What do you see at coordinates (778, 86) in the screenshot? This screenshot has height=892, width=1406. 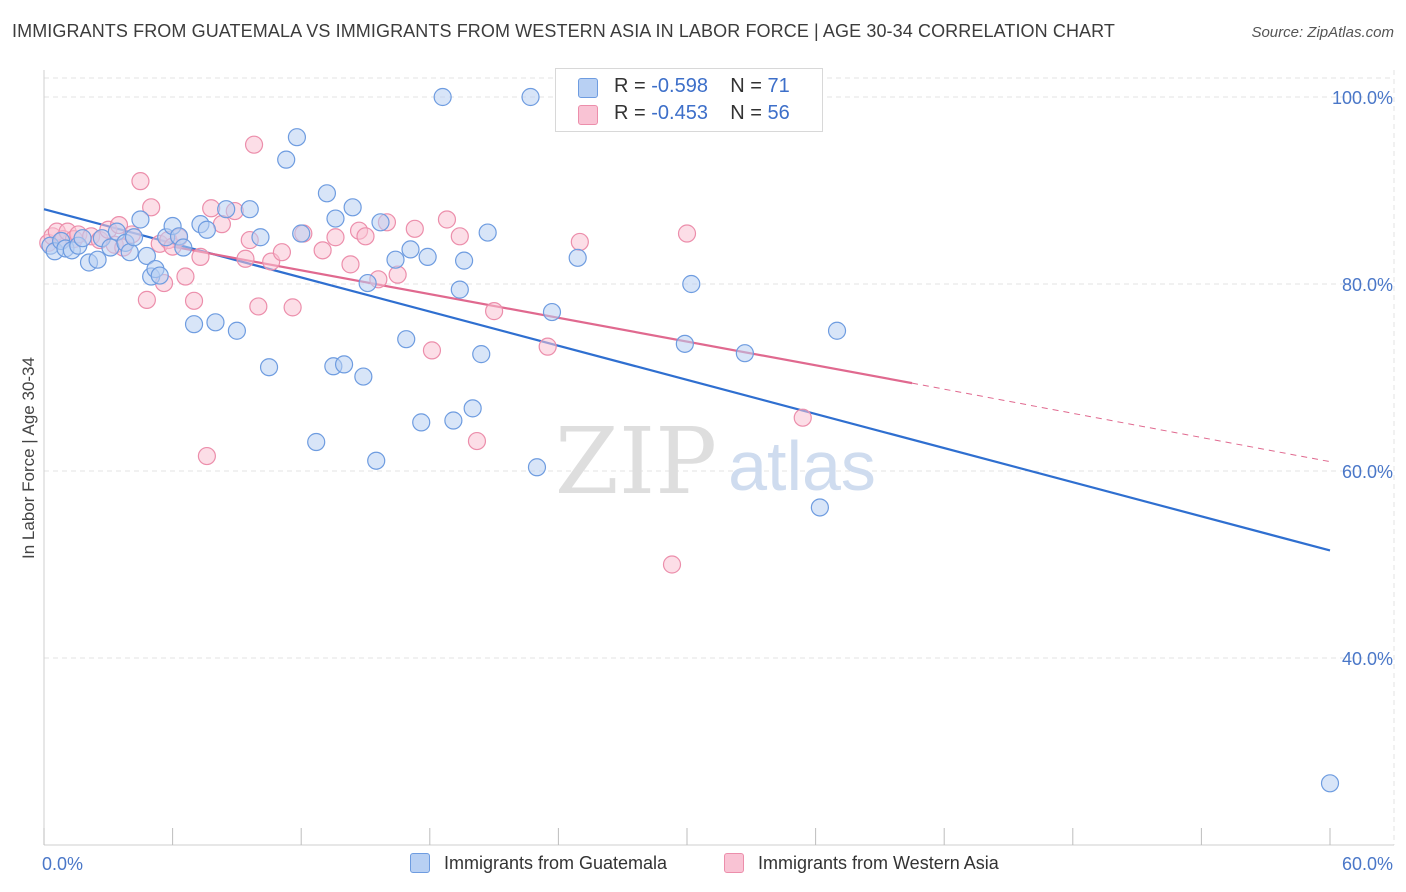 I see `n-value-guatemala: 71` at bounding box center [778, 86].